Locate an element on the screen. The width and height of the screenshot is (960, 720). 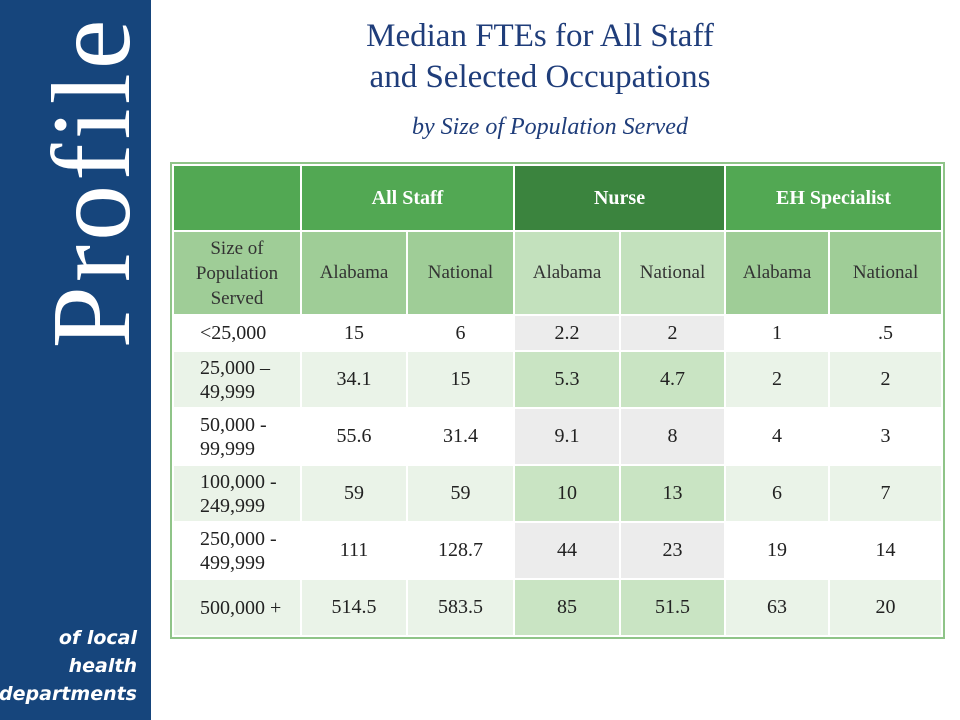
row-label-line: 499,999 is located at coordinates (232, 562).